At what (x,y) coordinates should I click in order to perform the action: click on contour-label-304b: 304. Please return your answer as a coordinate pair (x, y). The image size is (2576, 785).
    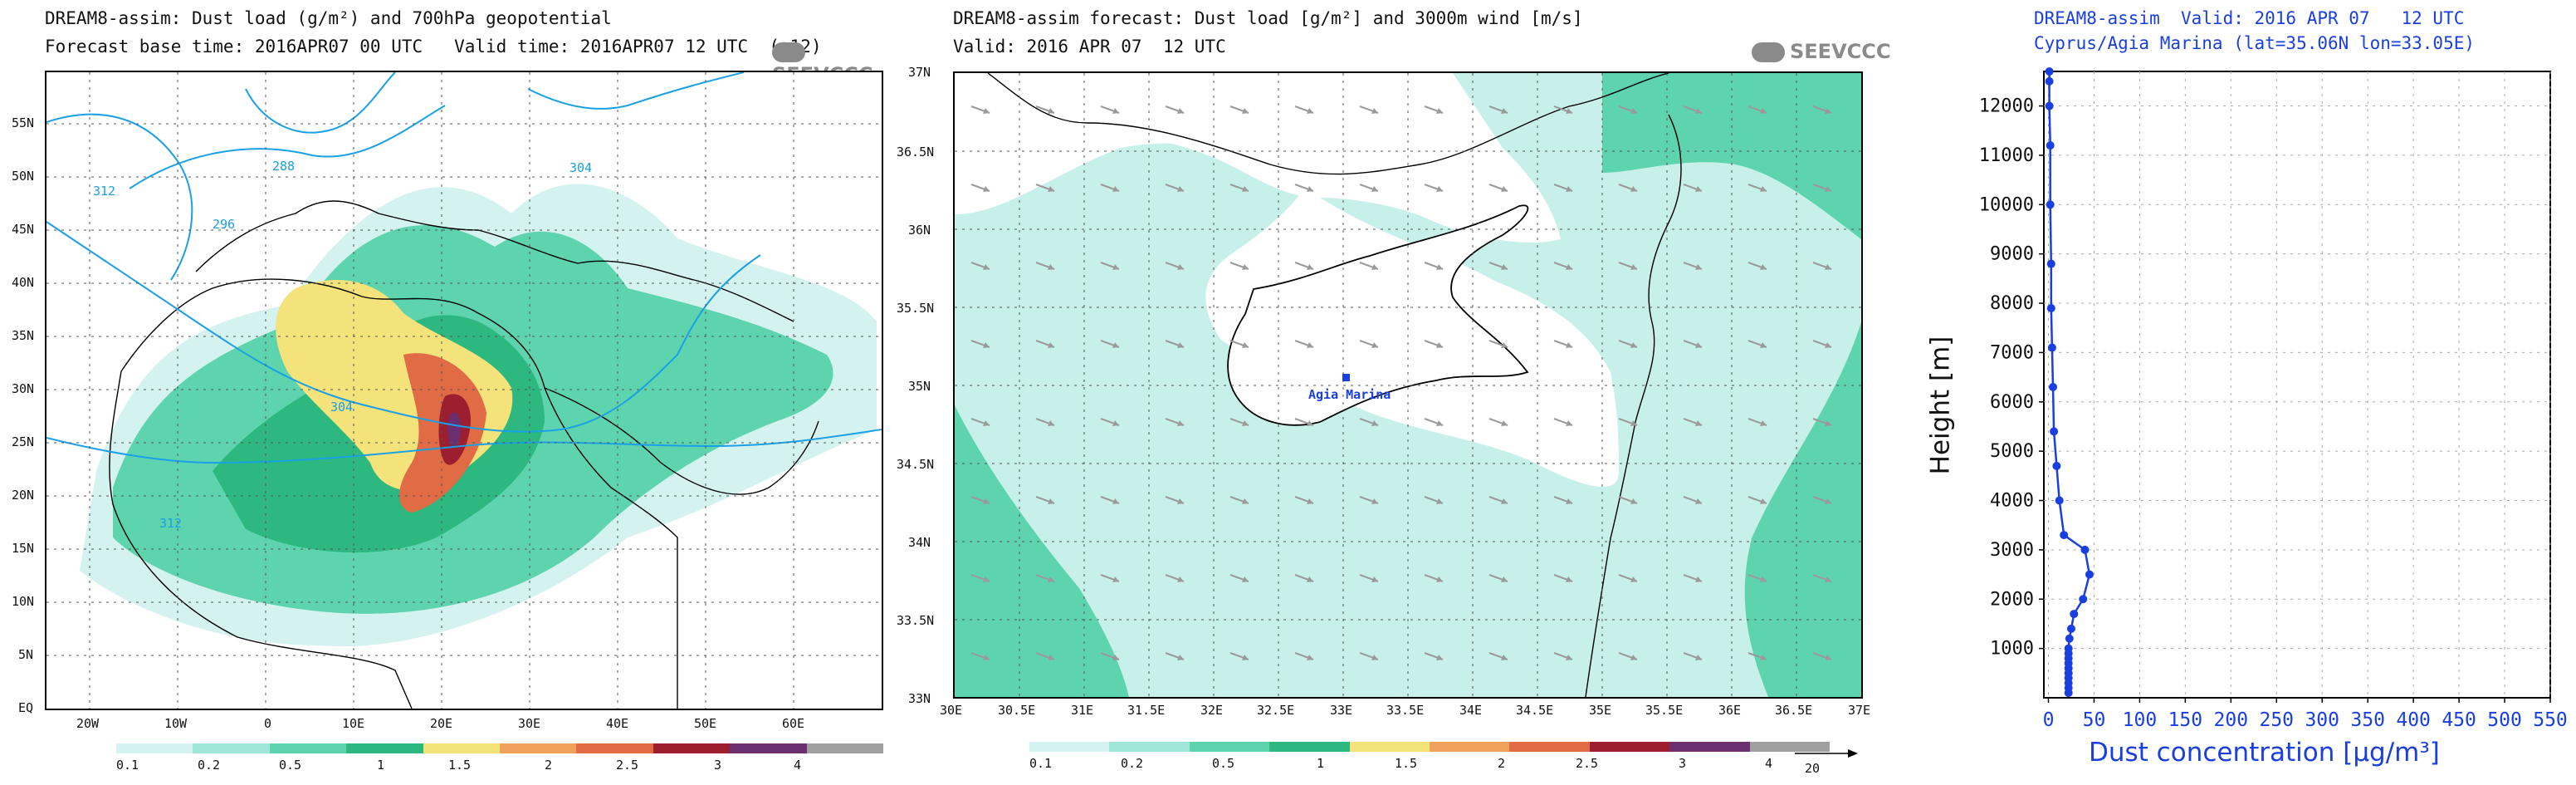
    Looking at the image, I should click on (341, 407).